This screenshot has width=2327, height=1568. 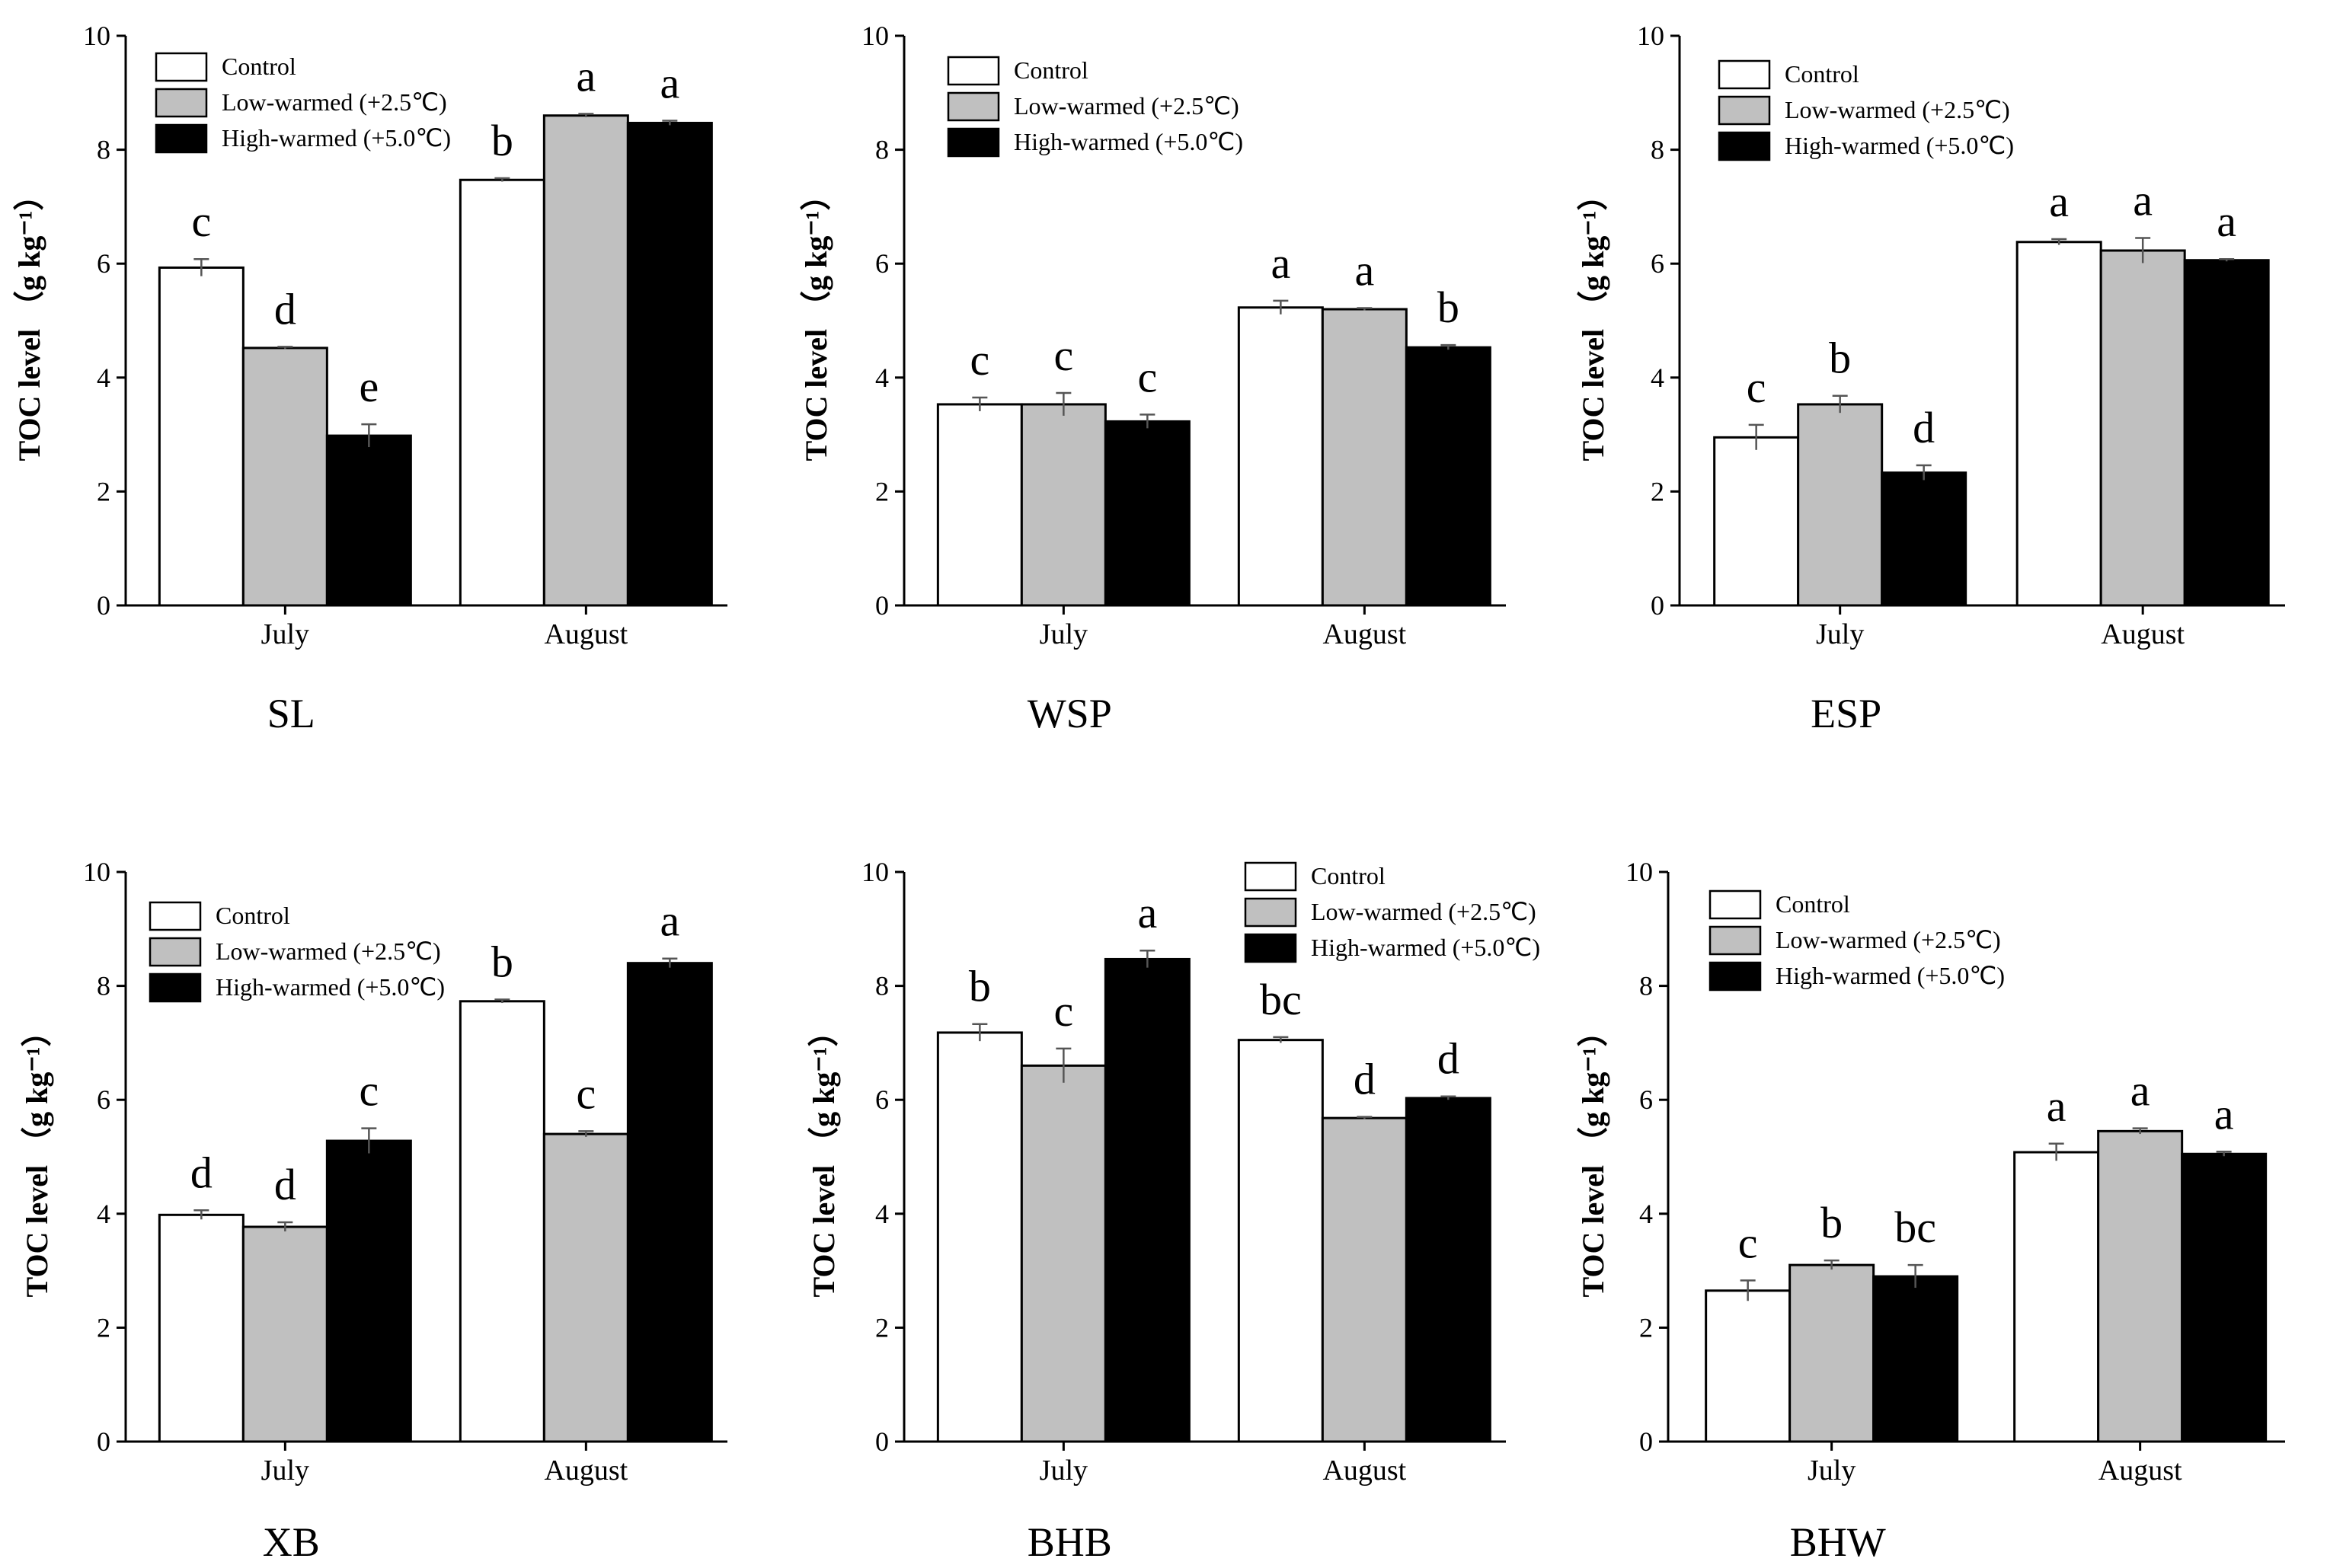 I want to click on site-label: BHB, so click(x=1070, y=1542).